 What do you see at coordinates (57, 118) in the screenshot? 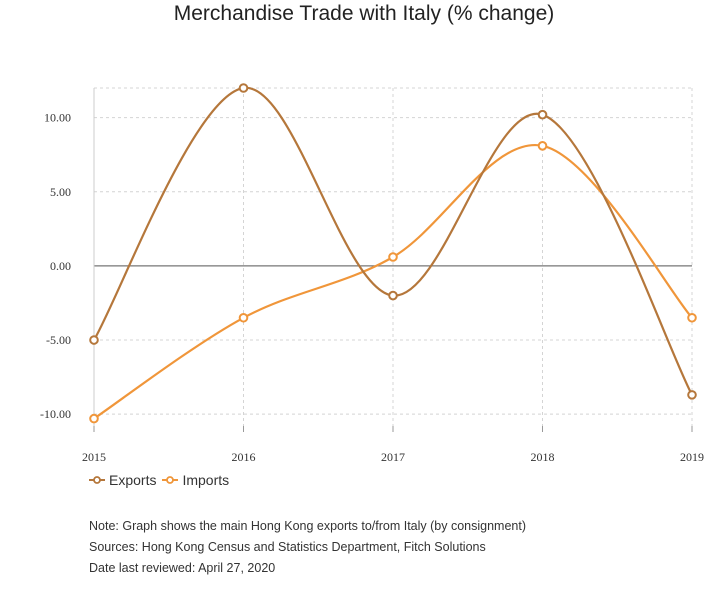
I see `y-tick-label: 10.00` at bounding box center [57, 118].